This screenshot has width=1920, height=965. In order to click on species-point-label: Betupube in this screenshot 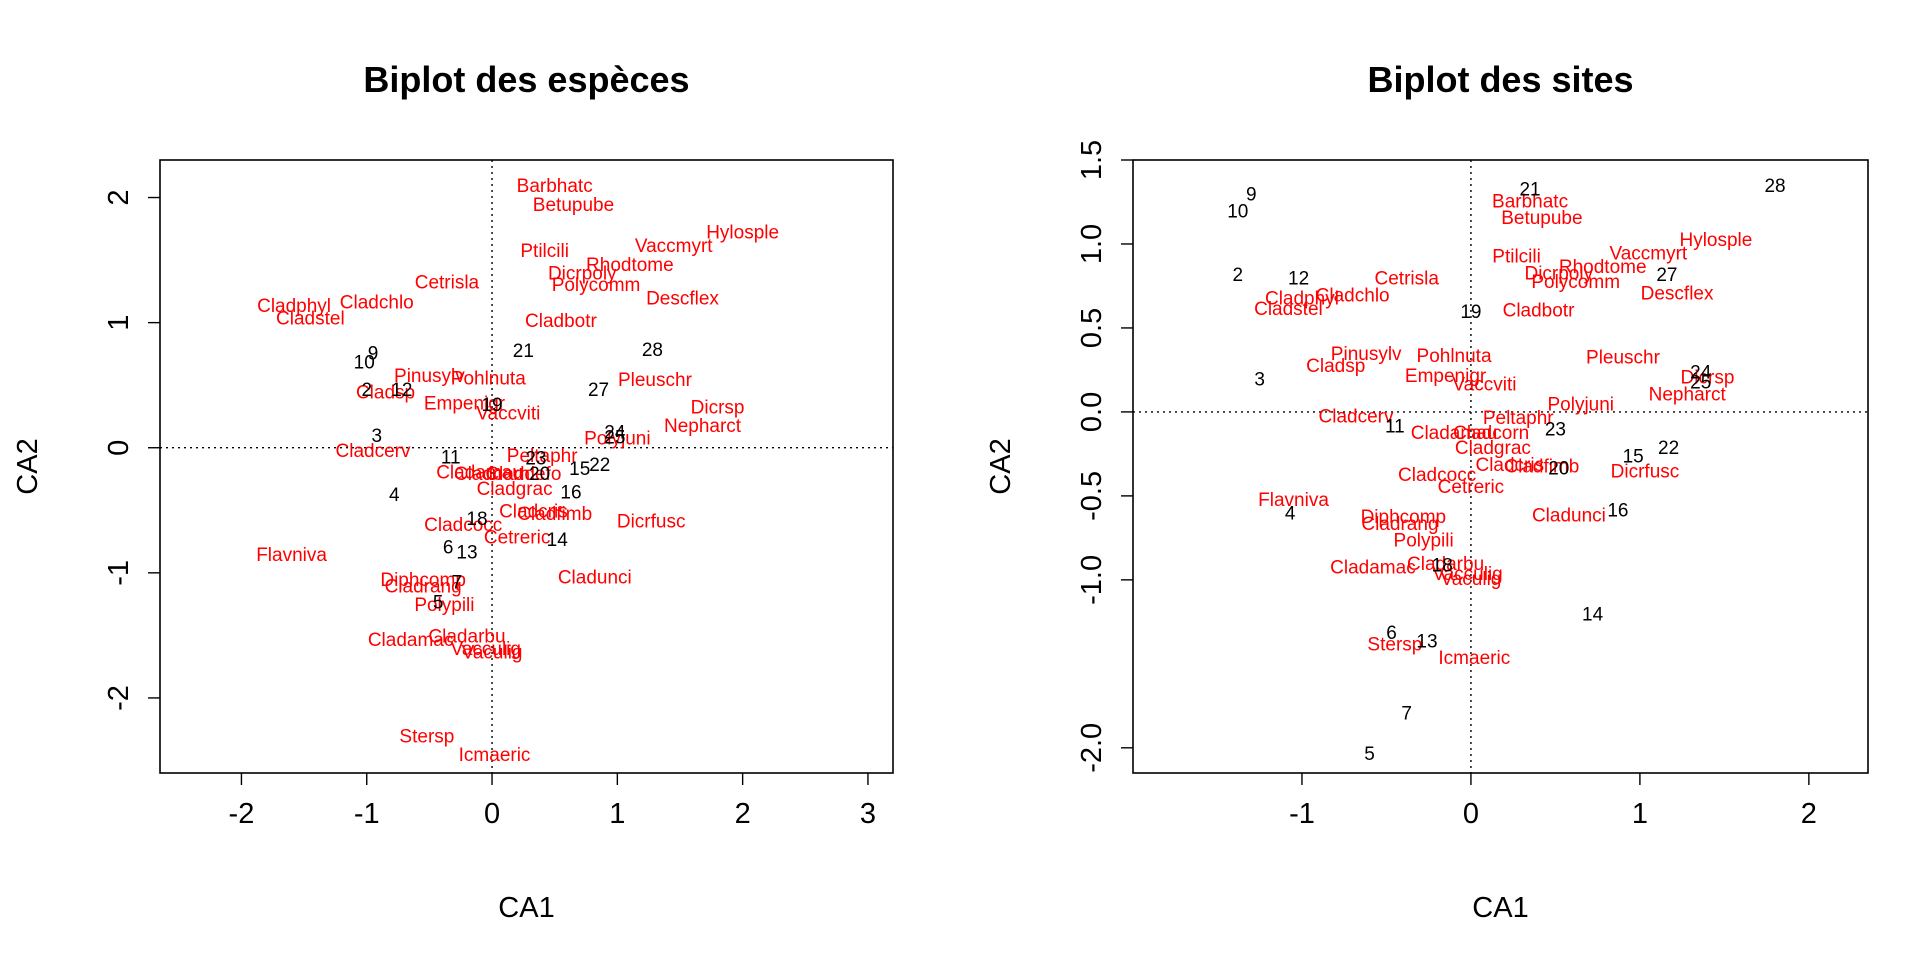, I will do `click(573, 205)`.